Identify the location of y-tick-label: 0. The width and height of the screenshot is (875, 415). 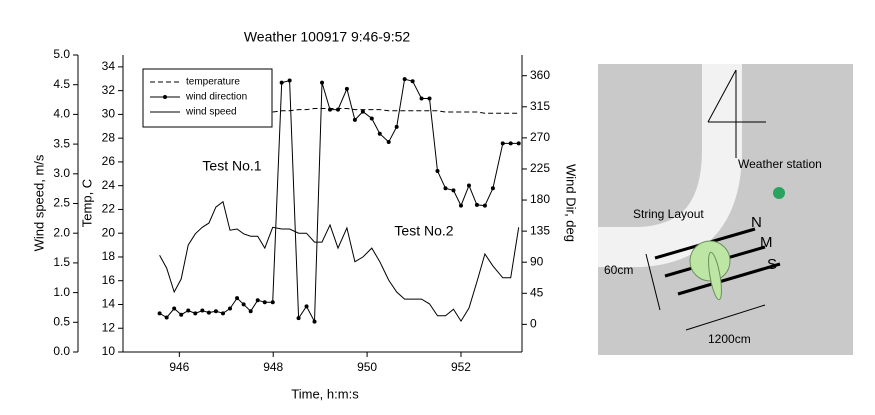
(533, 324).